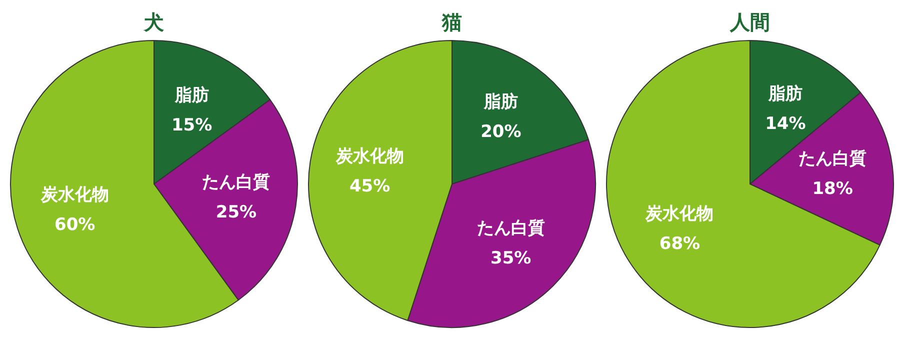 This screenshot has width=900, height=340. I want to click on chart-title: 猫, so click(452, 22).